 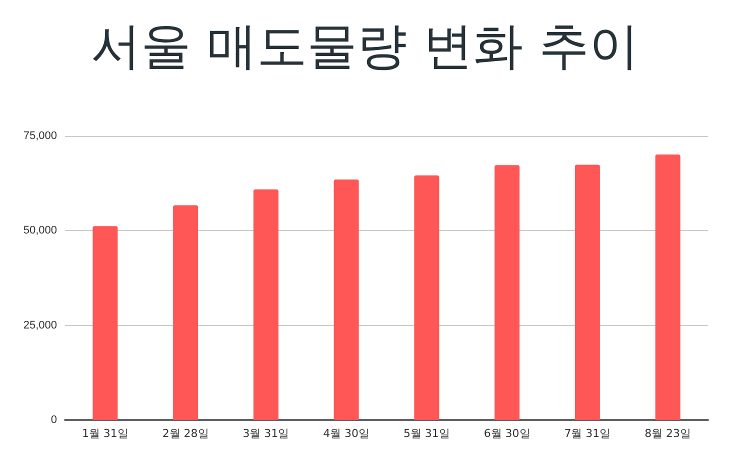 I want to click on chart-title: 서울 매도물량 변화 추이, so click(x=365, y=46).